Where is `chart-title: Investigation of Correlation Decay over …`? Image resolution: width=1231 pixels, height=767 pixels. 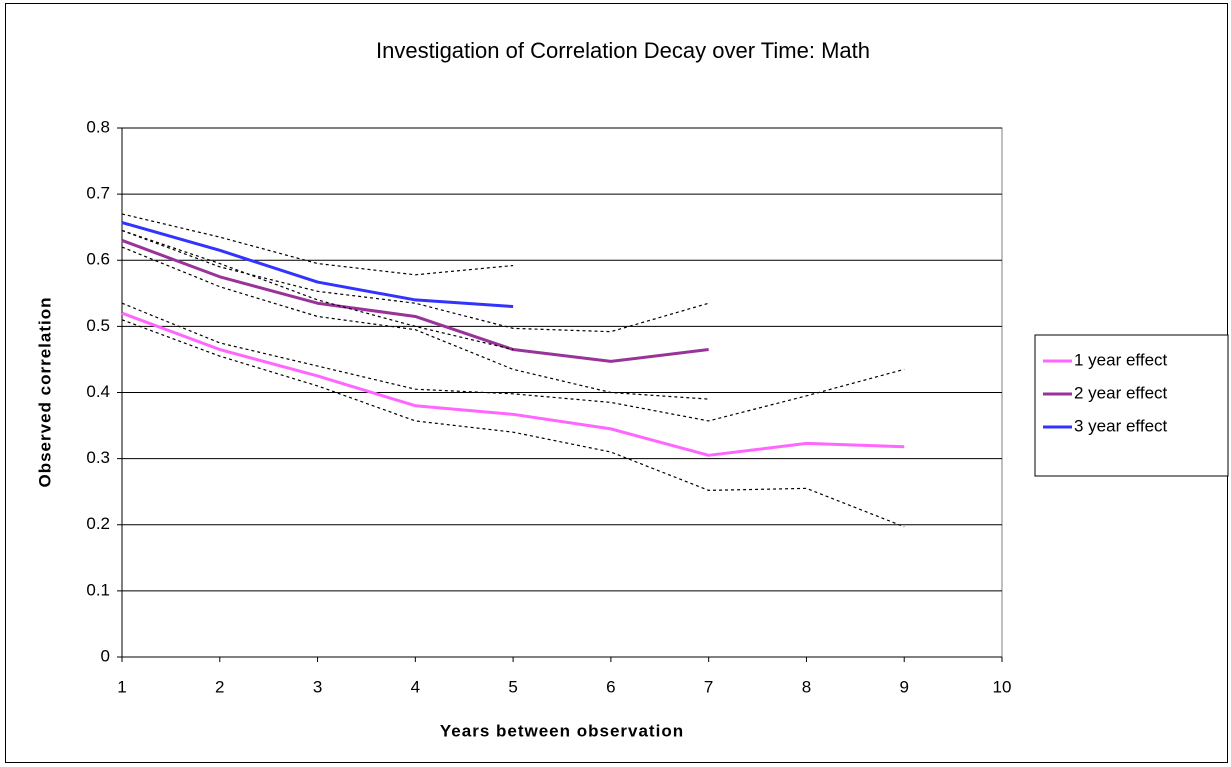 chart-title: Investigation of Correlation Decay over … is located at coordinates (623, 50).